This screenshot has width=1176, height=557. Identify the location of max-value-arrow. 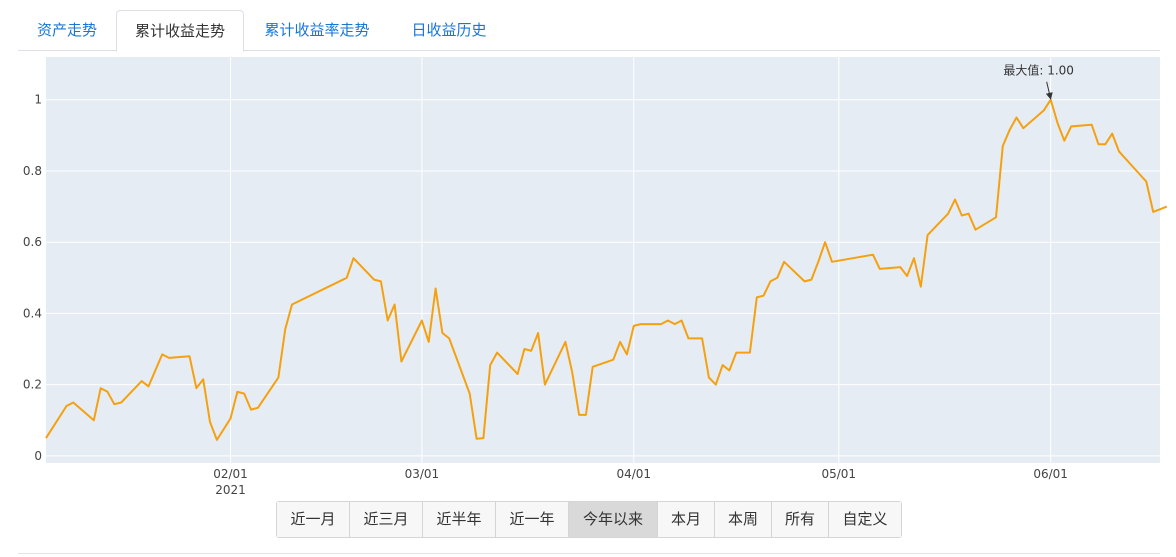
(1049, 90).